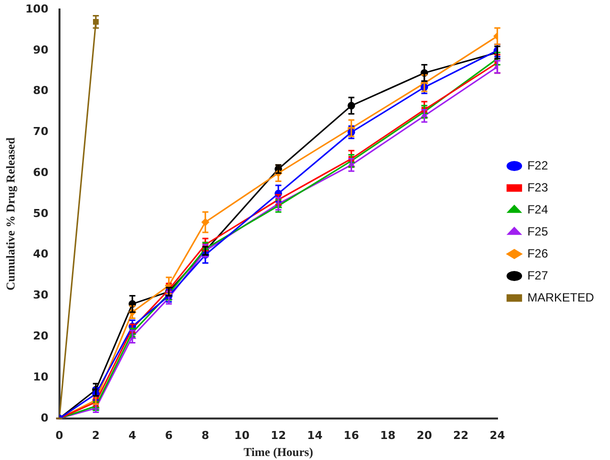 This screenshot has height=460, width=610. What do you see at coordinates (169, 435) in the screenshot?
I see `x-tick-label: 6` at bounding box center [169, 435].